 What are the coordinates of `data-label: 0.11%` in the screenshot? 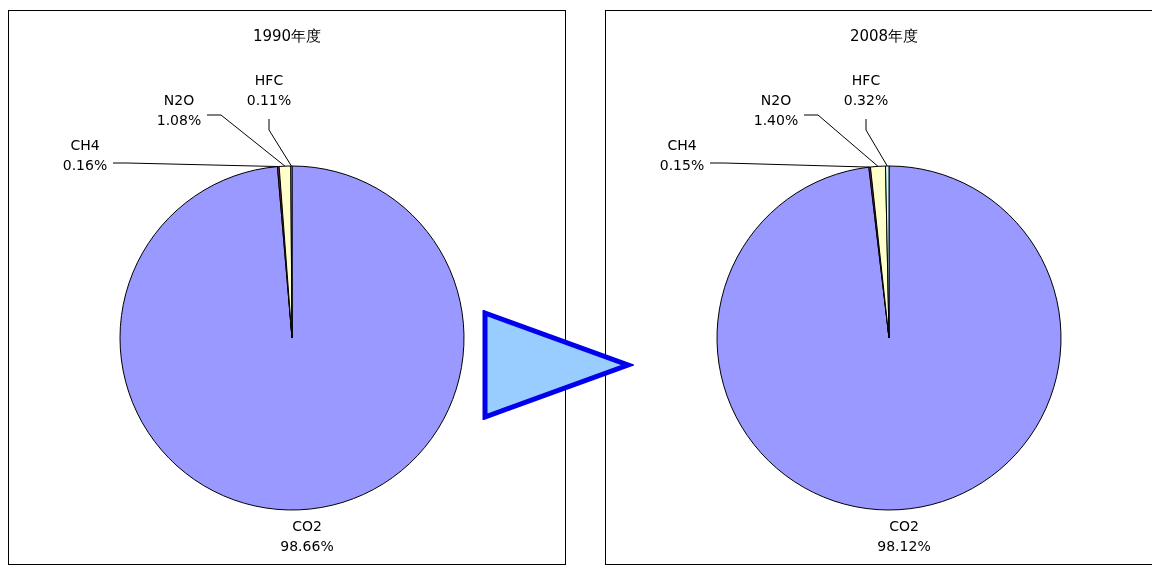 It's located at (269, 100).